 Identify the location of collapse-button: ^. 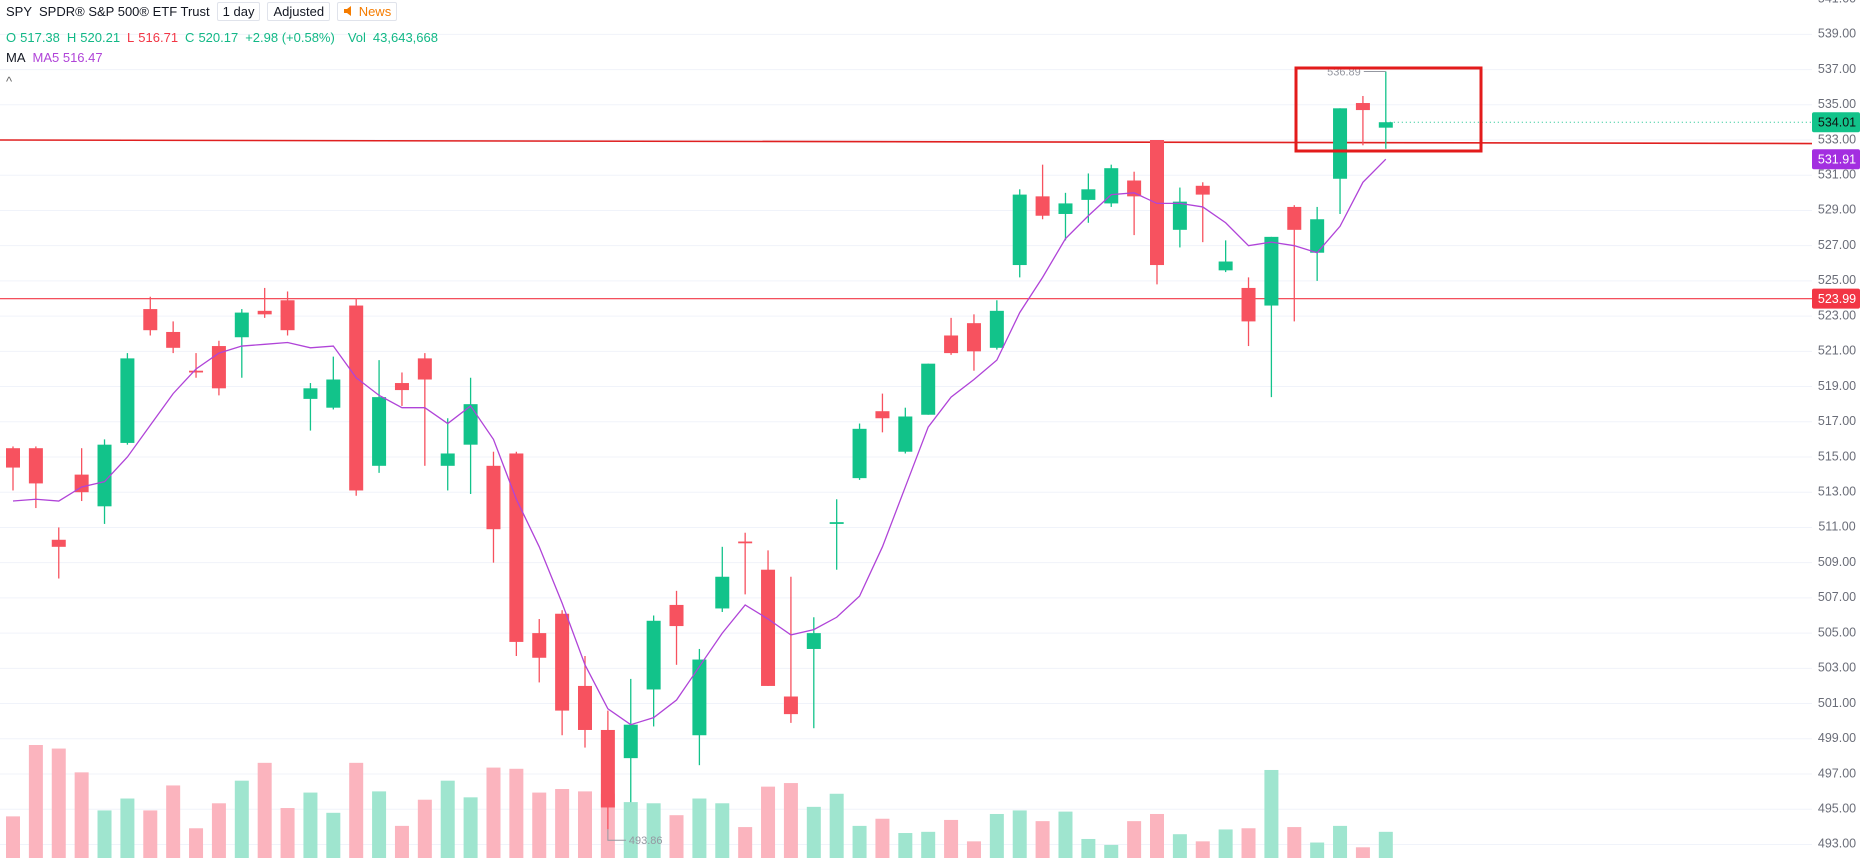
(9, 81).